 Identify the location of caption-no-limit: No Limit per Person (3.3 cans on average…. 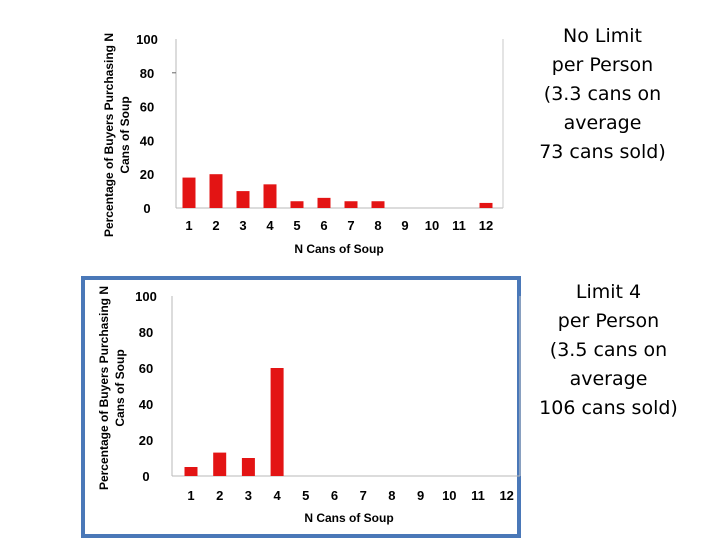
(602, 94).